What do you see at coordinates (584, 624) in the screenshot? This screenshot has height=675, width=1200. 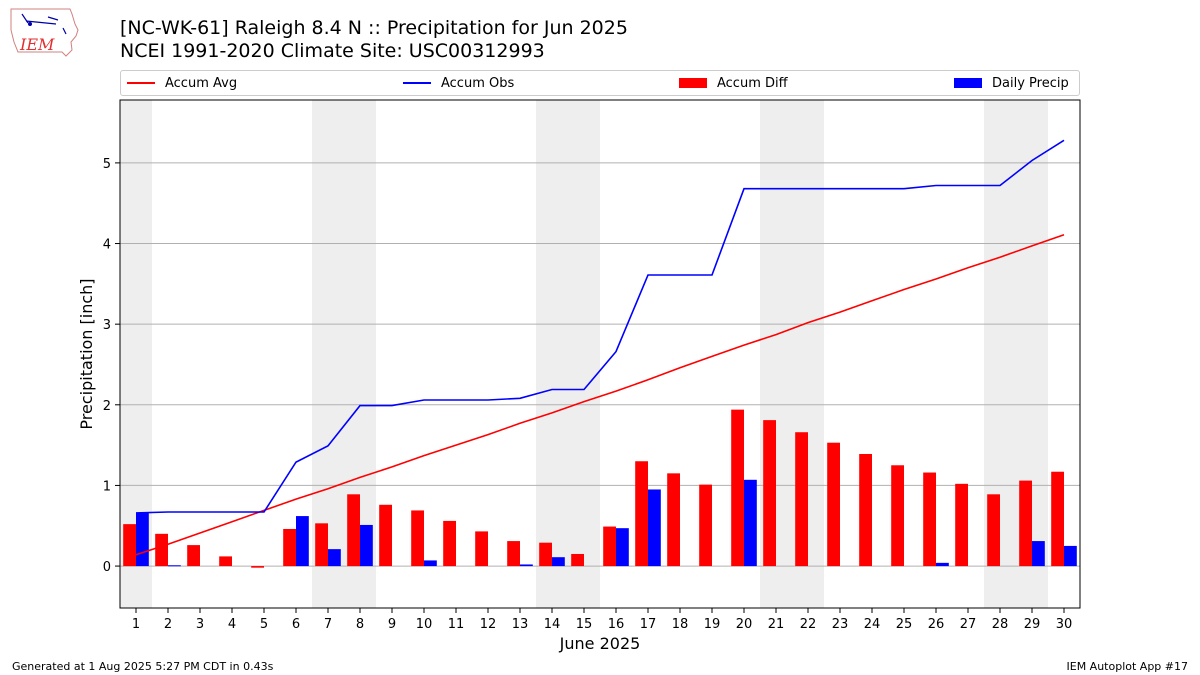 I see `x-tick-label: 15` at bounding box center [584, 624].